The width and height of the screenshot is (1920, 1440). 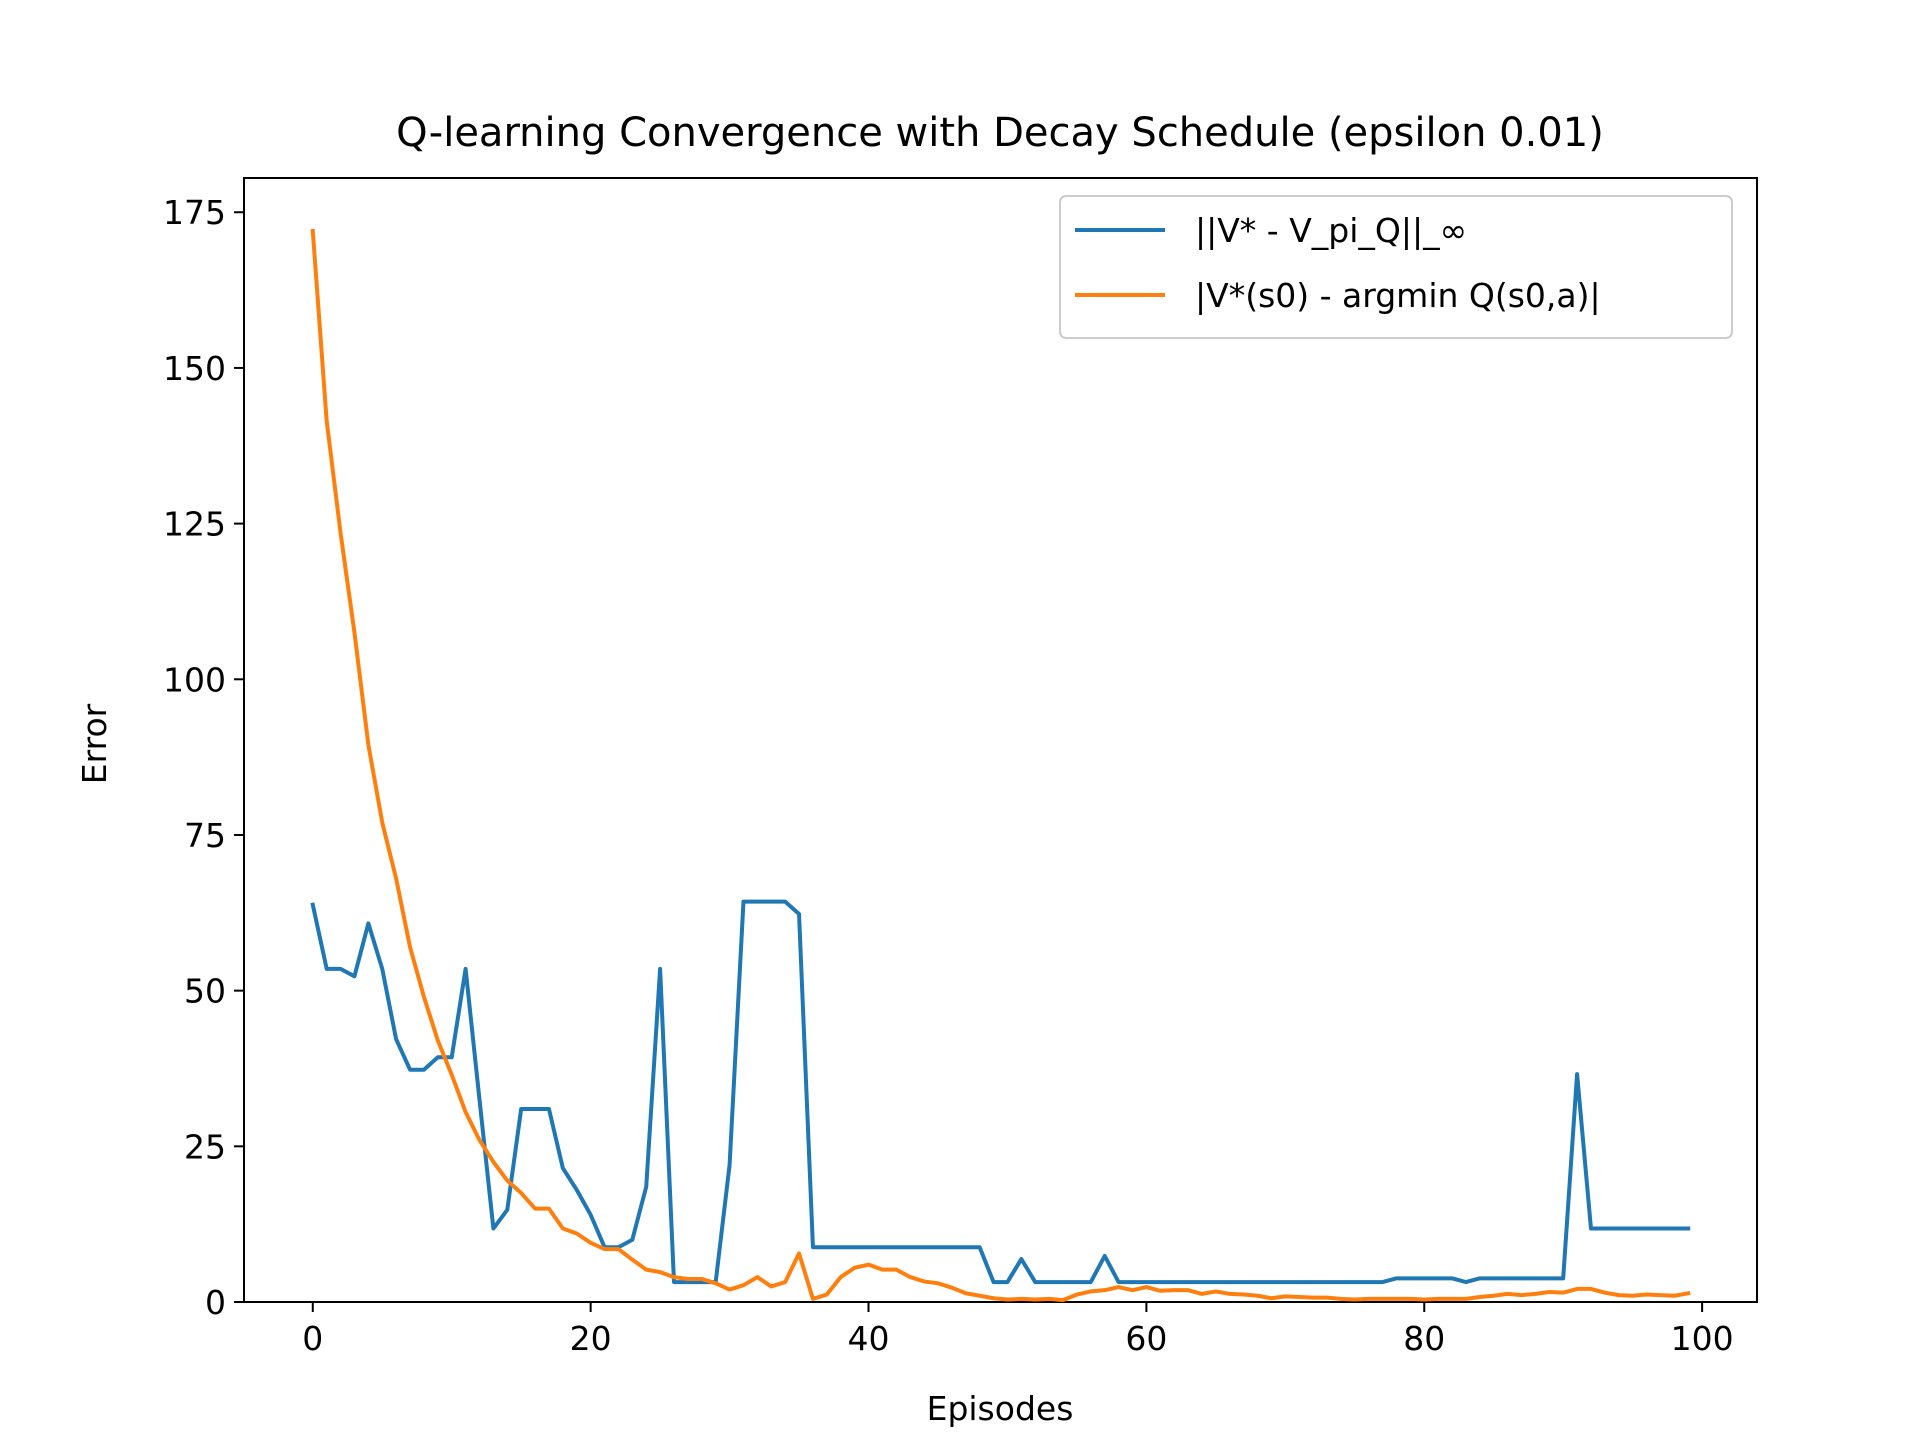 I want to click on y-tick-label: 50, so click(x=205, y=991).